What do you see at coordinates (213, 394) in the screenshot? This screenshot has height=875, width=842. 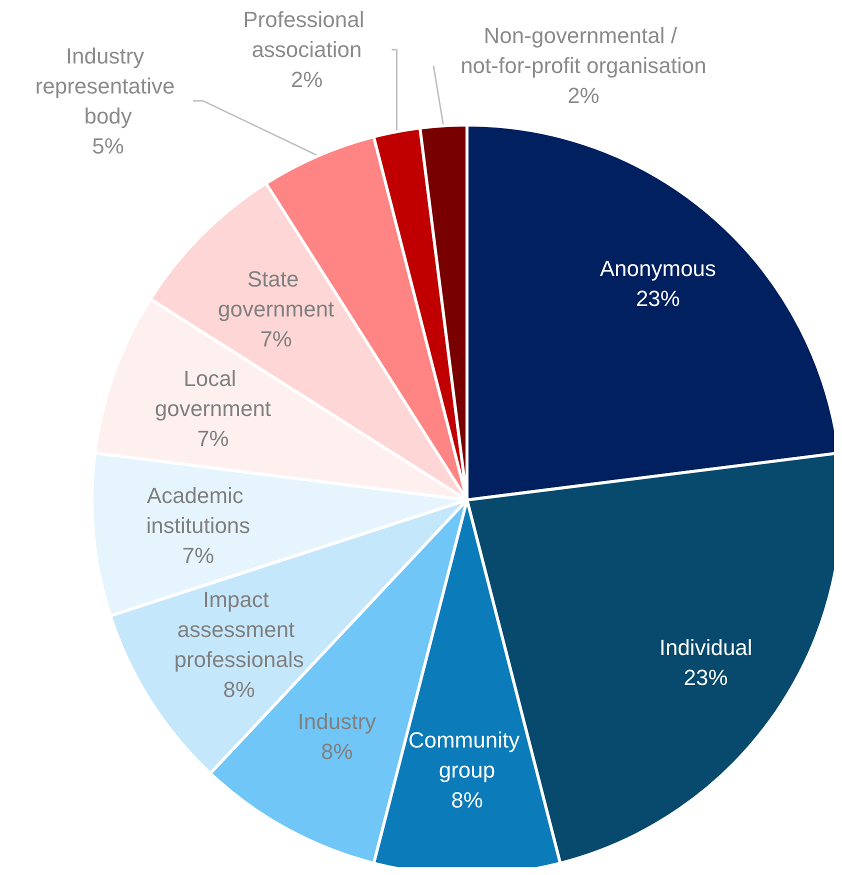 I see `slice-label: Local government` at bounding box center [213, 394].